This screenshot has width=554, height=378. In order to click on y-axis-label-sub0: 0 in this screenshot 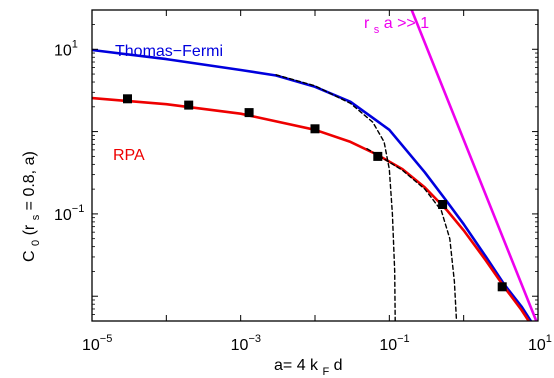, I will do `click(36, 243)`.